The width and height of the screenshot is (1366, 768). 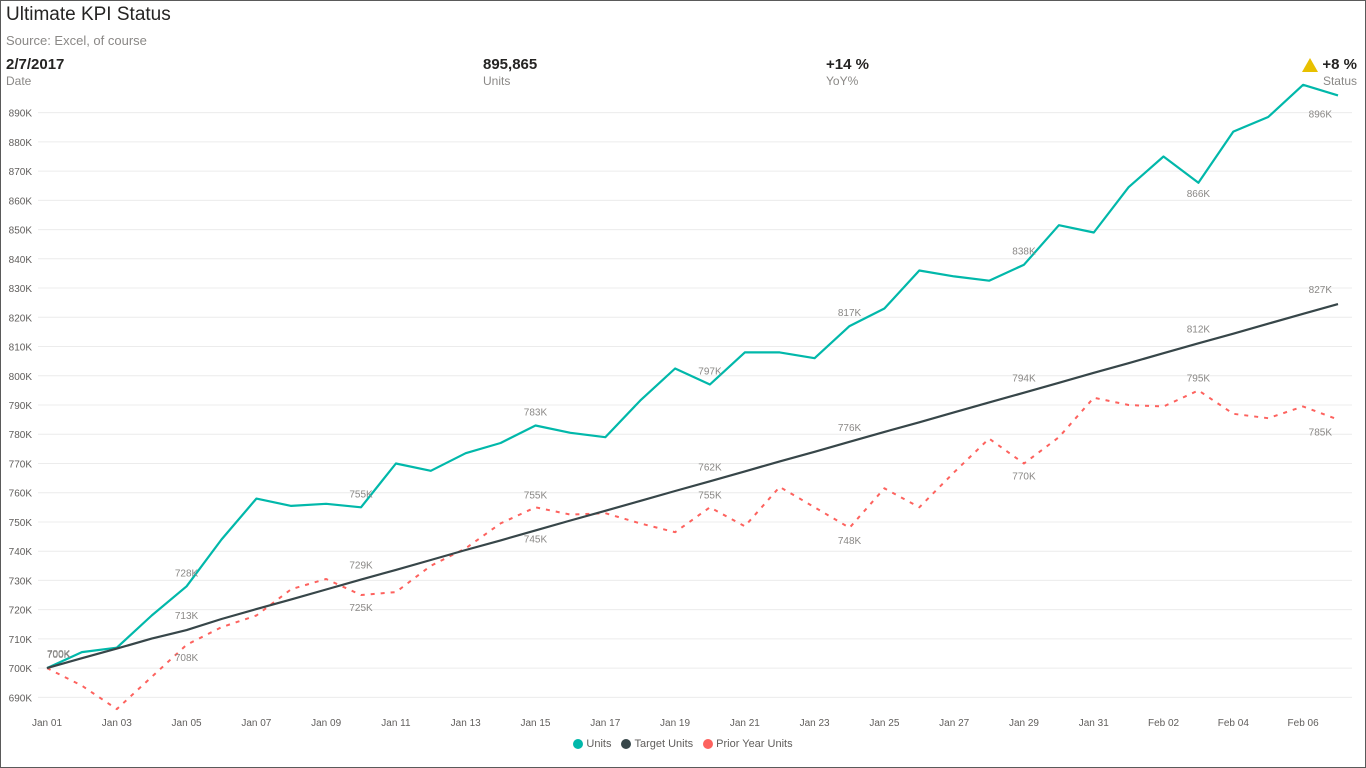 What do you see at coordinates (396, 723) in the screenshot?
I see `x-tick-label: Jan 11` at bounding box center [396, 723].